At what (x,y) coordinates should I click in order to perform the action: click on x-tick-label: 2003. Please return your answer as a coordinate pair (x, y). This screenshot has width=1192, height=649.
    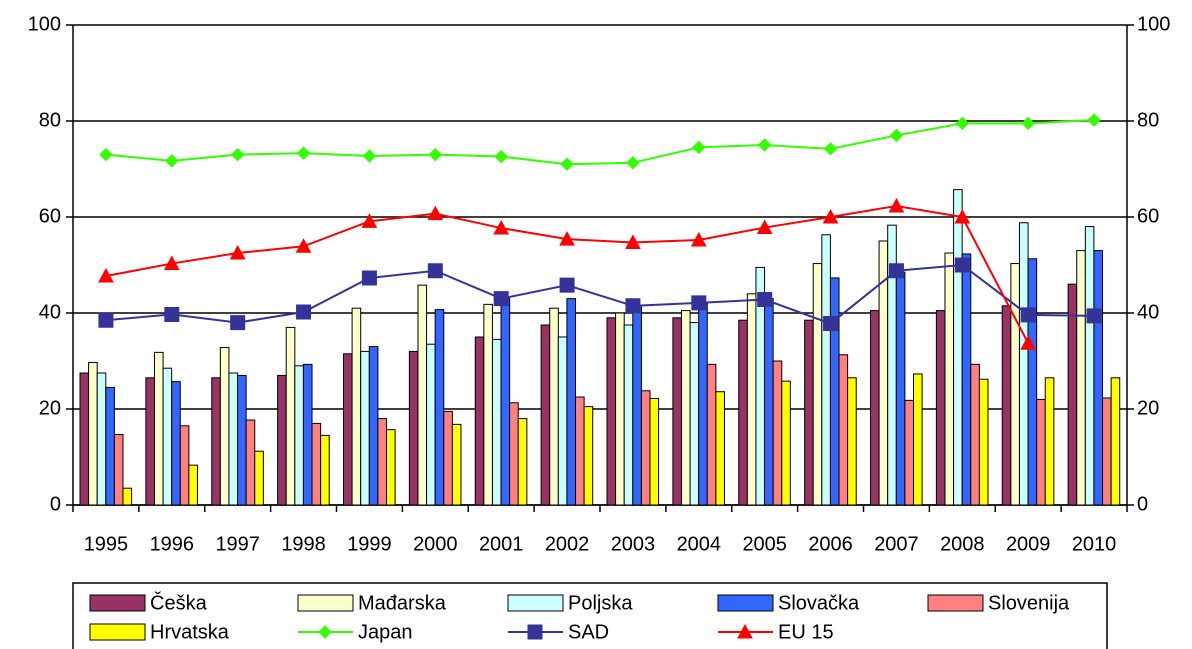
    Looking at the image, I should click on (633, 544).